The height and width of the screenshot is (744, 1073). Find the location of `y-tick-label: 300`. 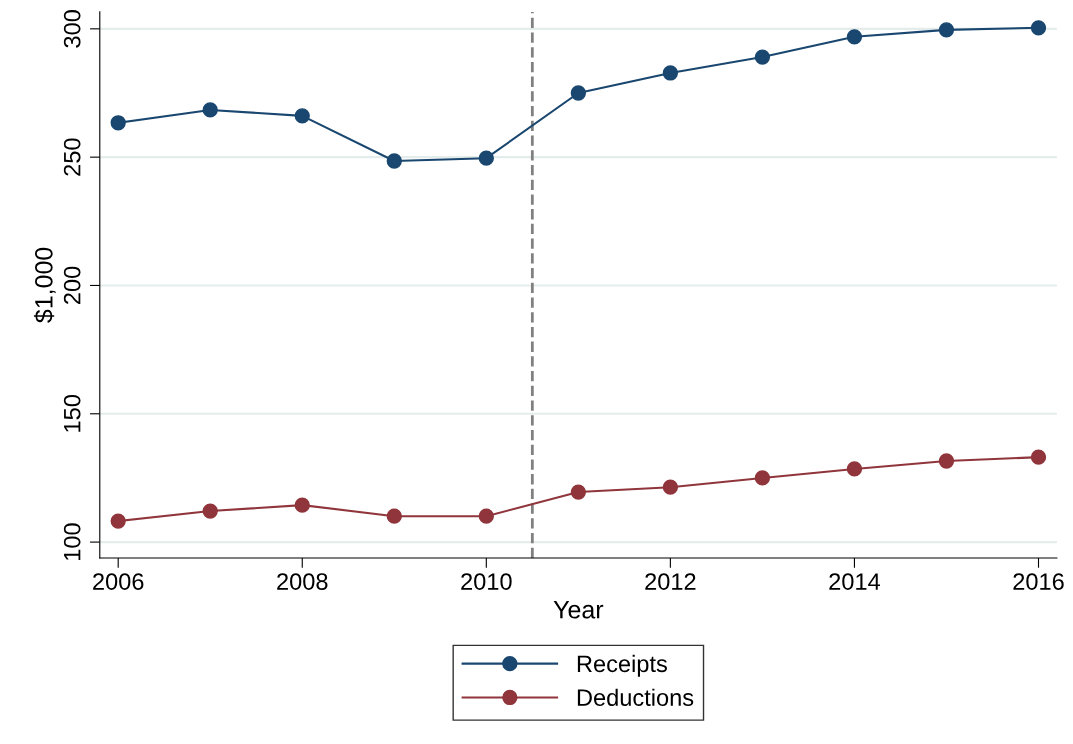

y-tick-label: 300 is located at coordinates (72, 29).